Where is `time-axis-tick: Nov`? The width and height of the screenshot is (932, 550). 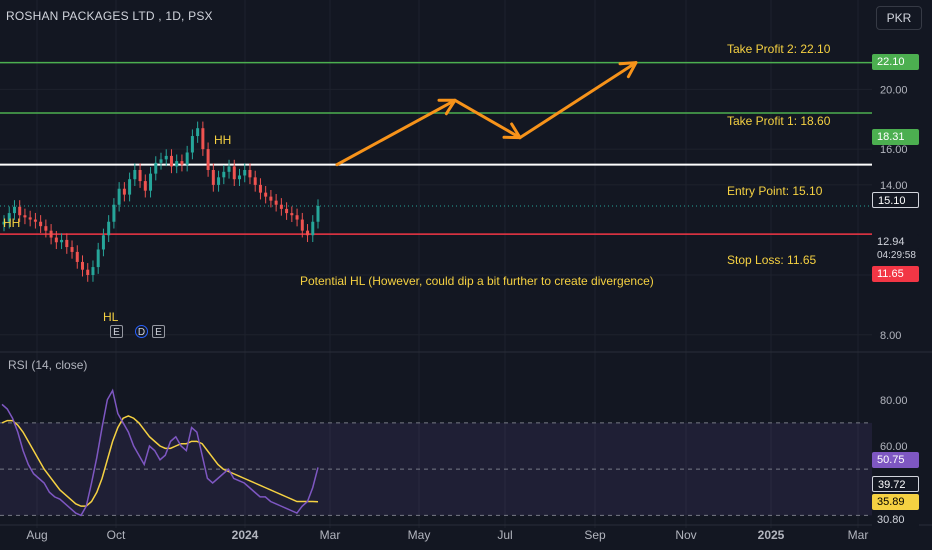
time-axis-tick: Nov is located at coordinates (685, 535).